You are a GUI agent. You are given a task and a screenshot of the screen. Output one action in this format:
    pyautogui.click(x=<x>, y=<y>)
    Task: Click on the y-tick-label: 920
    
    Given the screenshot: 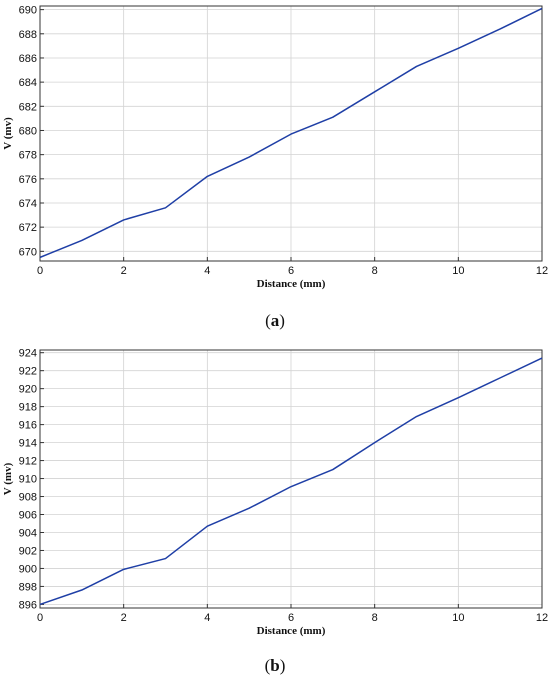 What is the action you would take?
    pyautogui.click(x=28, y=390)
    